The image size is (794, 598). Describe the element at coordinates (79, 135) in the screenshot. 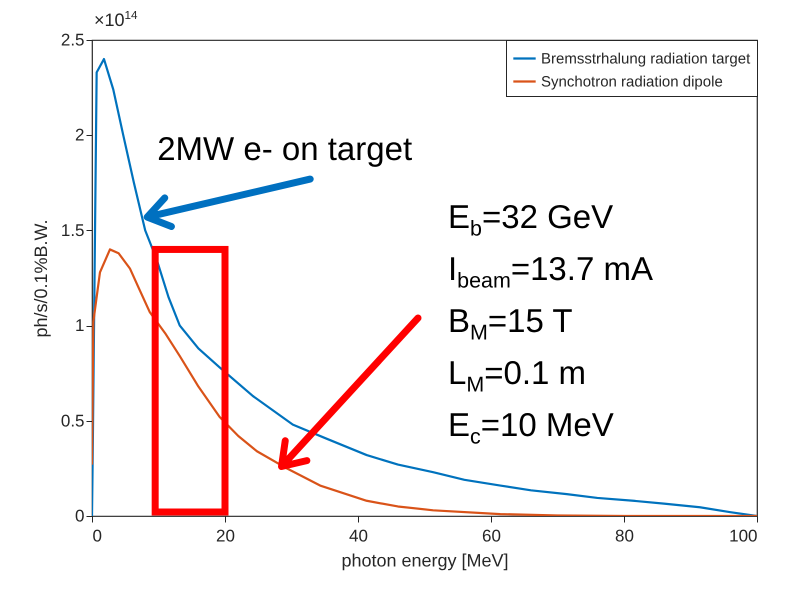

I see `y-tick-label: 2` at that location.